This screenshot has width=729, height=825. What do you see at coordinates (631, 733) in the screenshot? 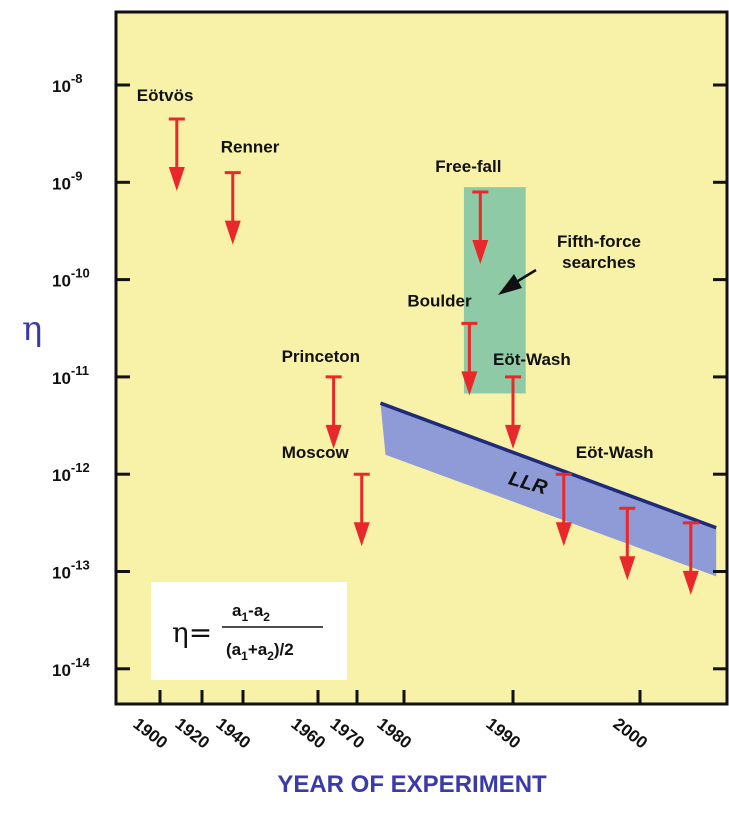
I see `x-tick-label: 2000` at bounding box center [631, 733].